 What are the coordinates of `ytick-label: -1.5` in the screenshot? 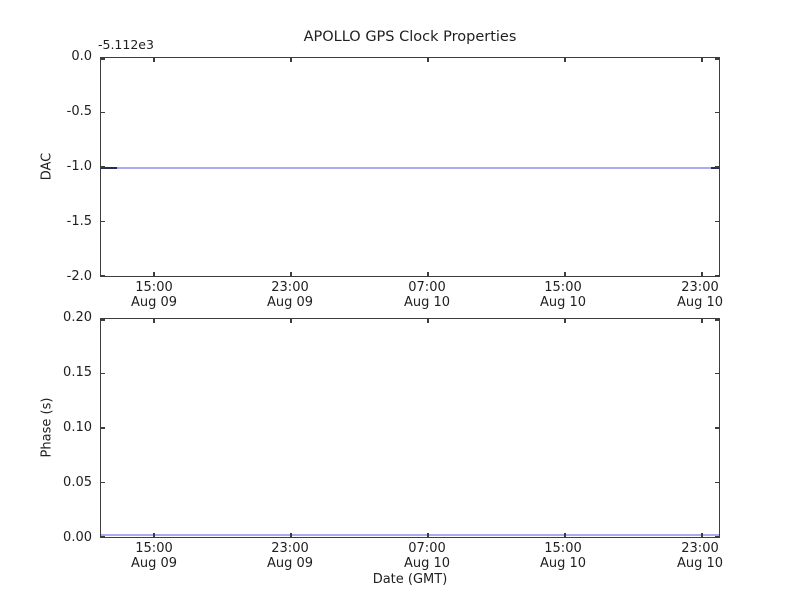 It's located at (79, 221).